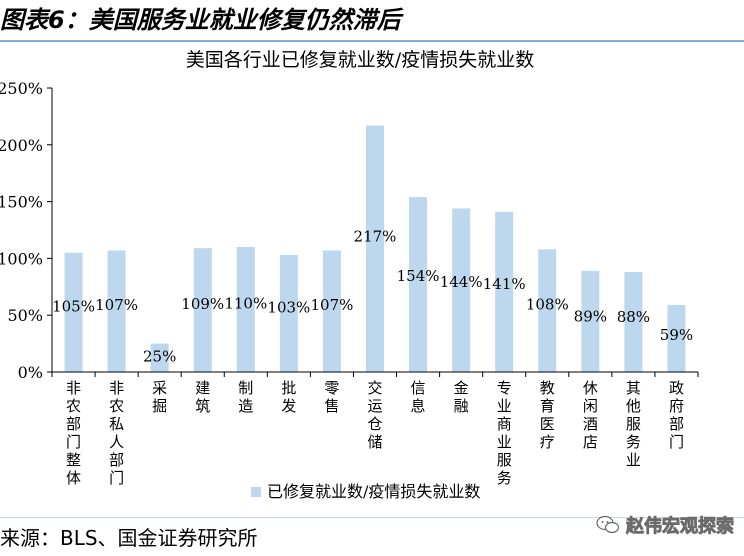 This screenshot has height=556, width=744. I want to click on y-tick-label: 200%, so click(21, 145).